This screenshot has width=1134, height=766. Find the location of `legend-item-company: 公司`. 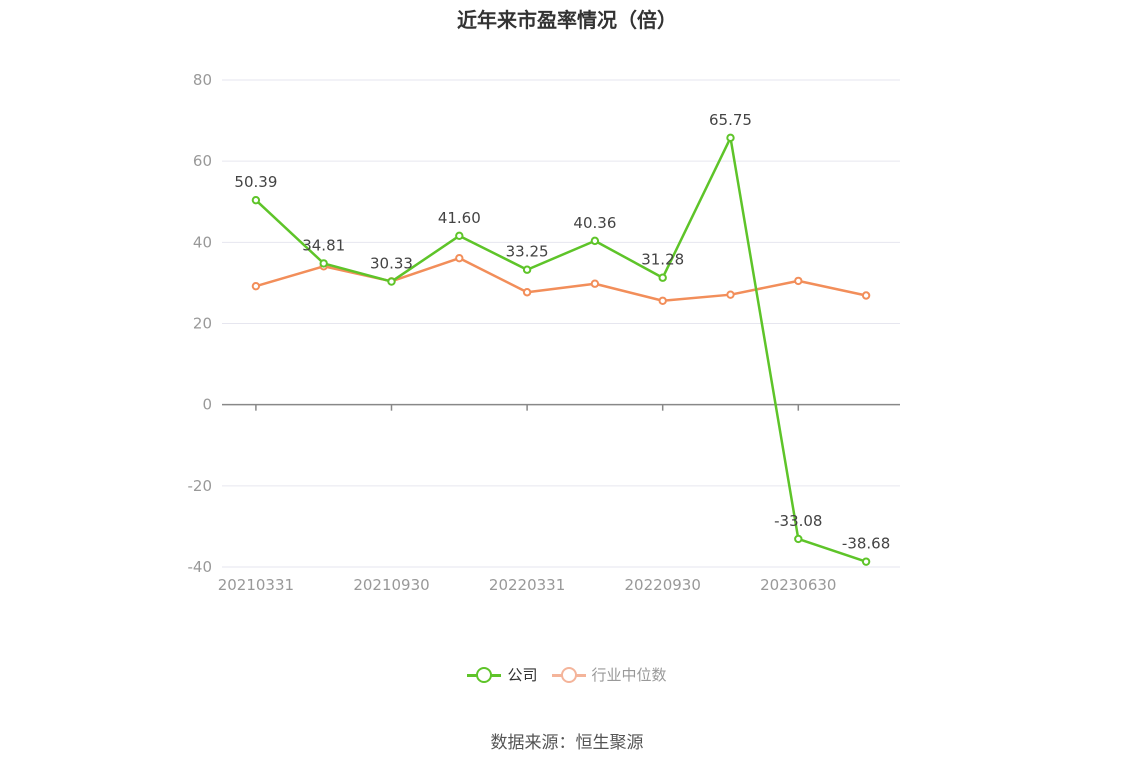

legend-item-company: 公司 is located at coordinates (502, 674).